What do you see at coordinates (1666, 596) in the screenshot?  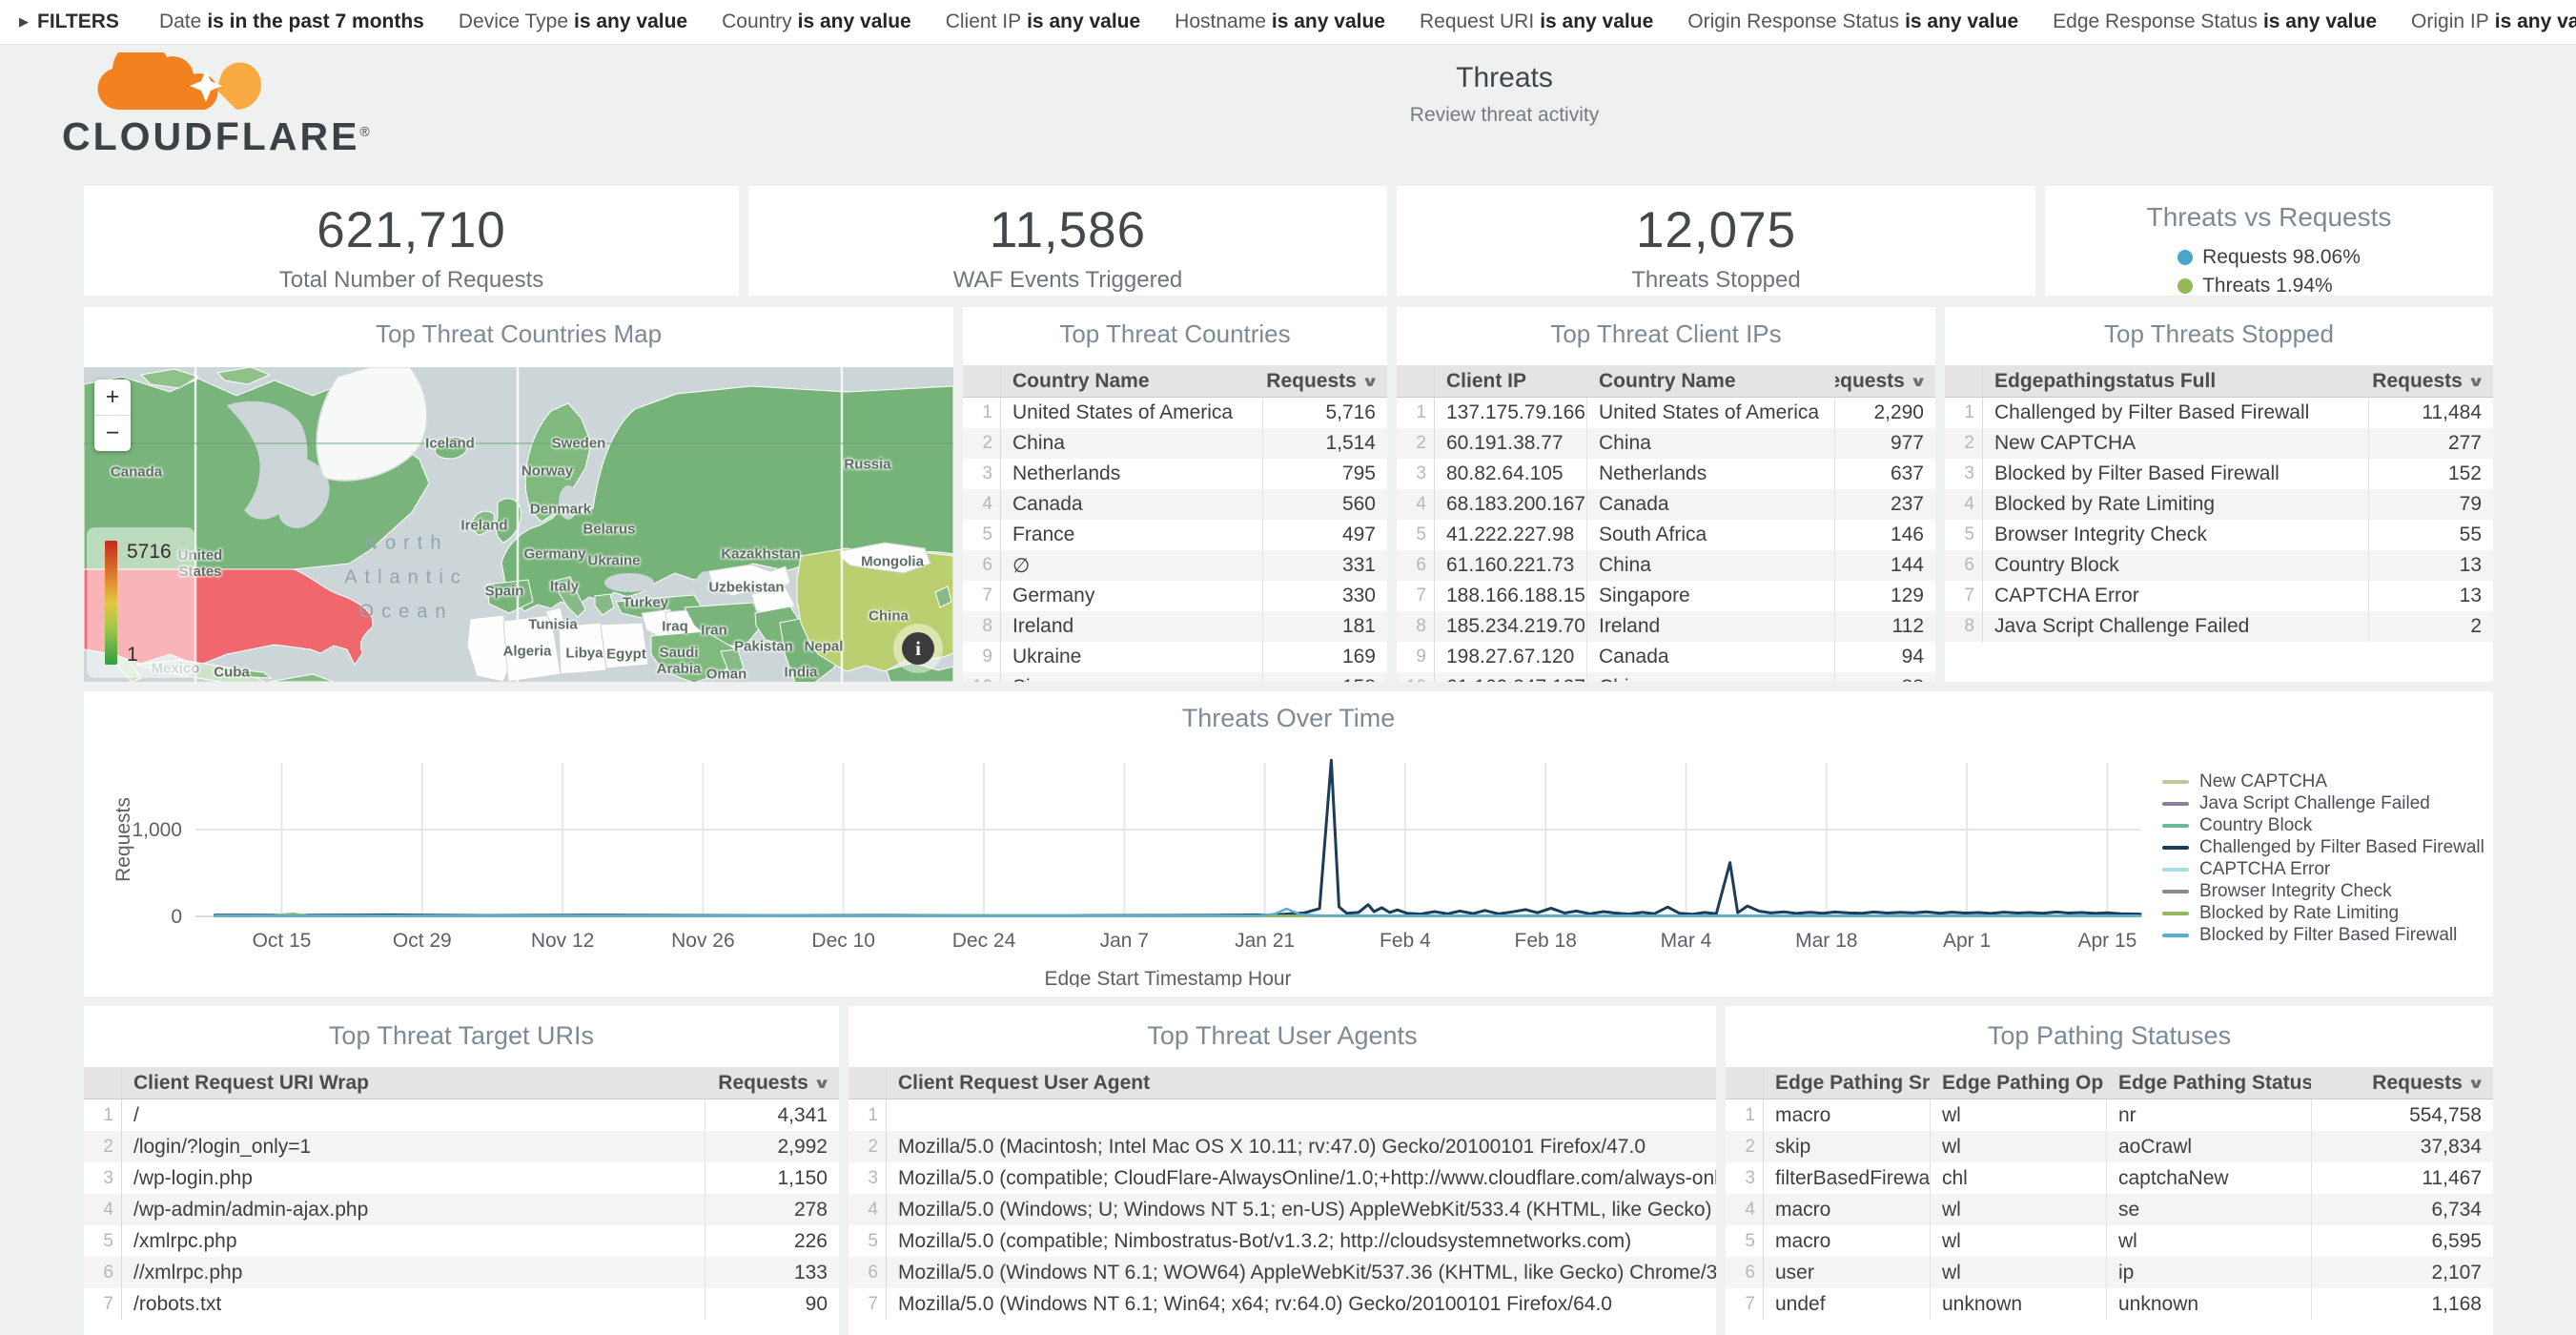 I see `table-row: 7 188.166.188.152 Singapore 129` at bounding box center [1666, 596].